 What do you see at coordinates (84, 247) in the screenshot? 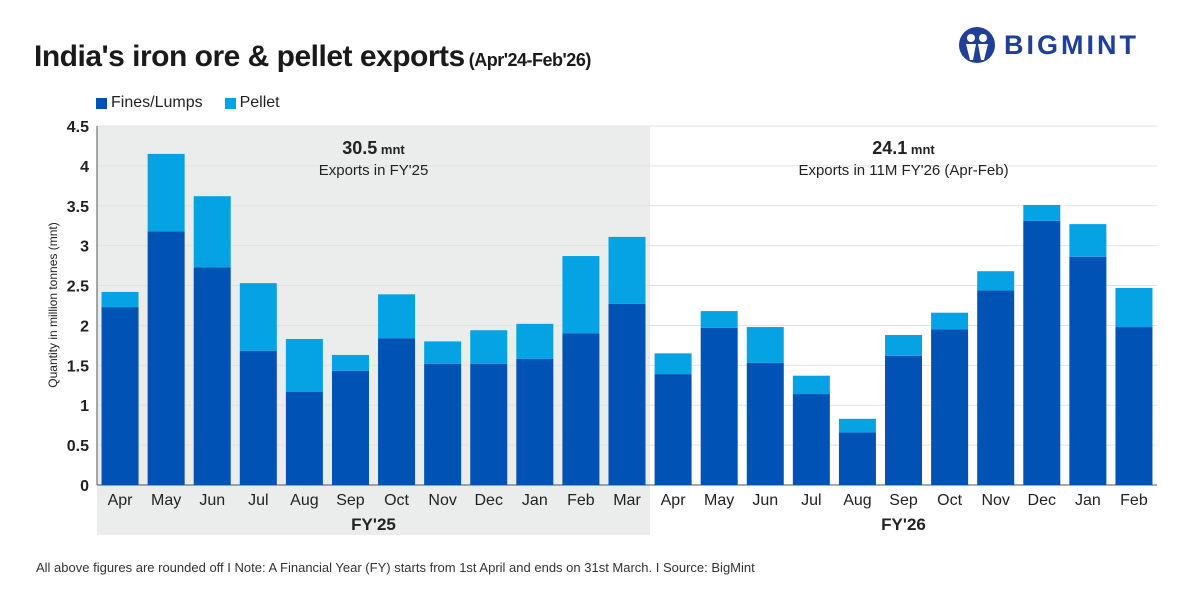
I see `y-tick-label: 3` at bounding box center [84, 247].